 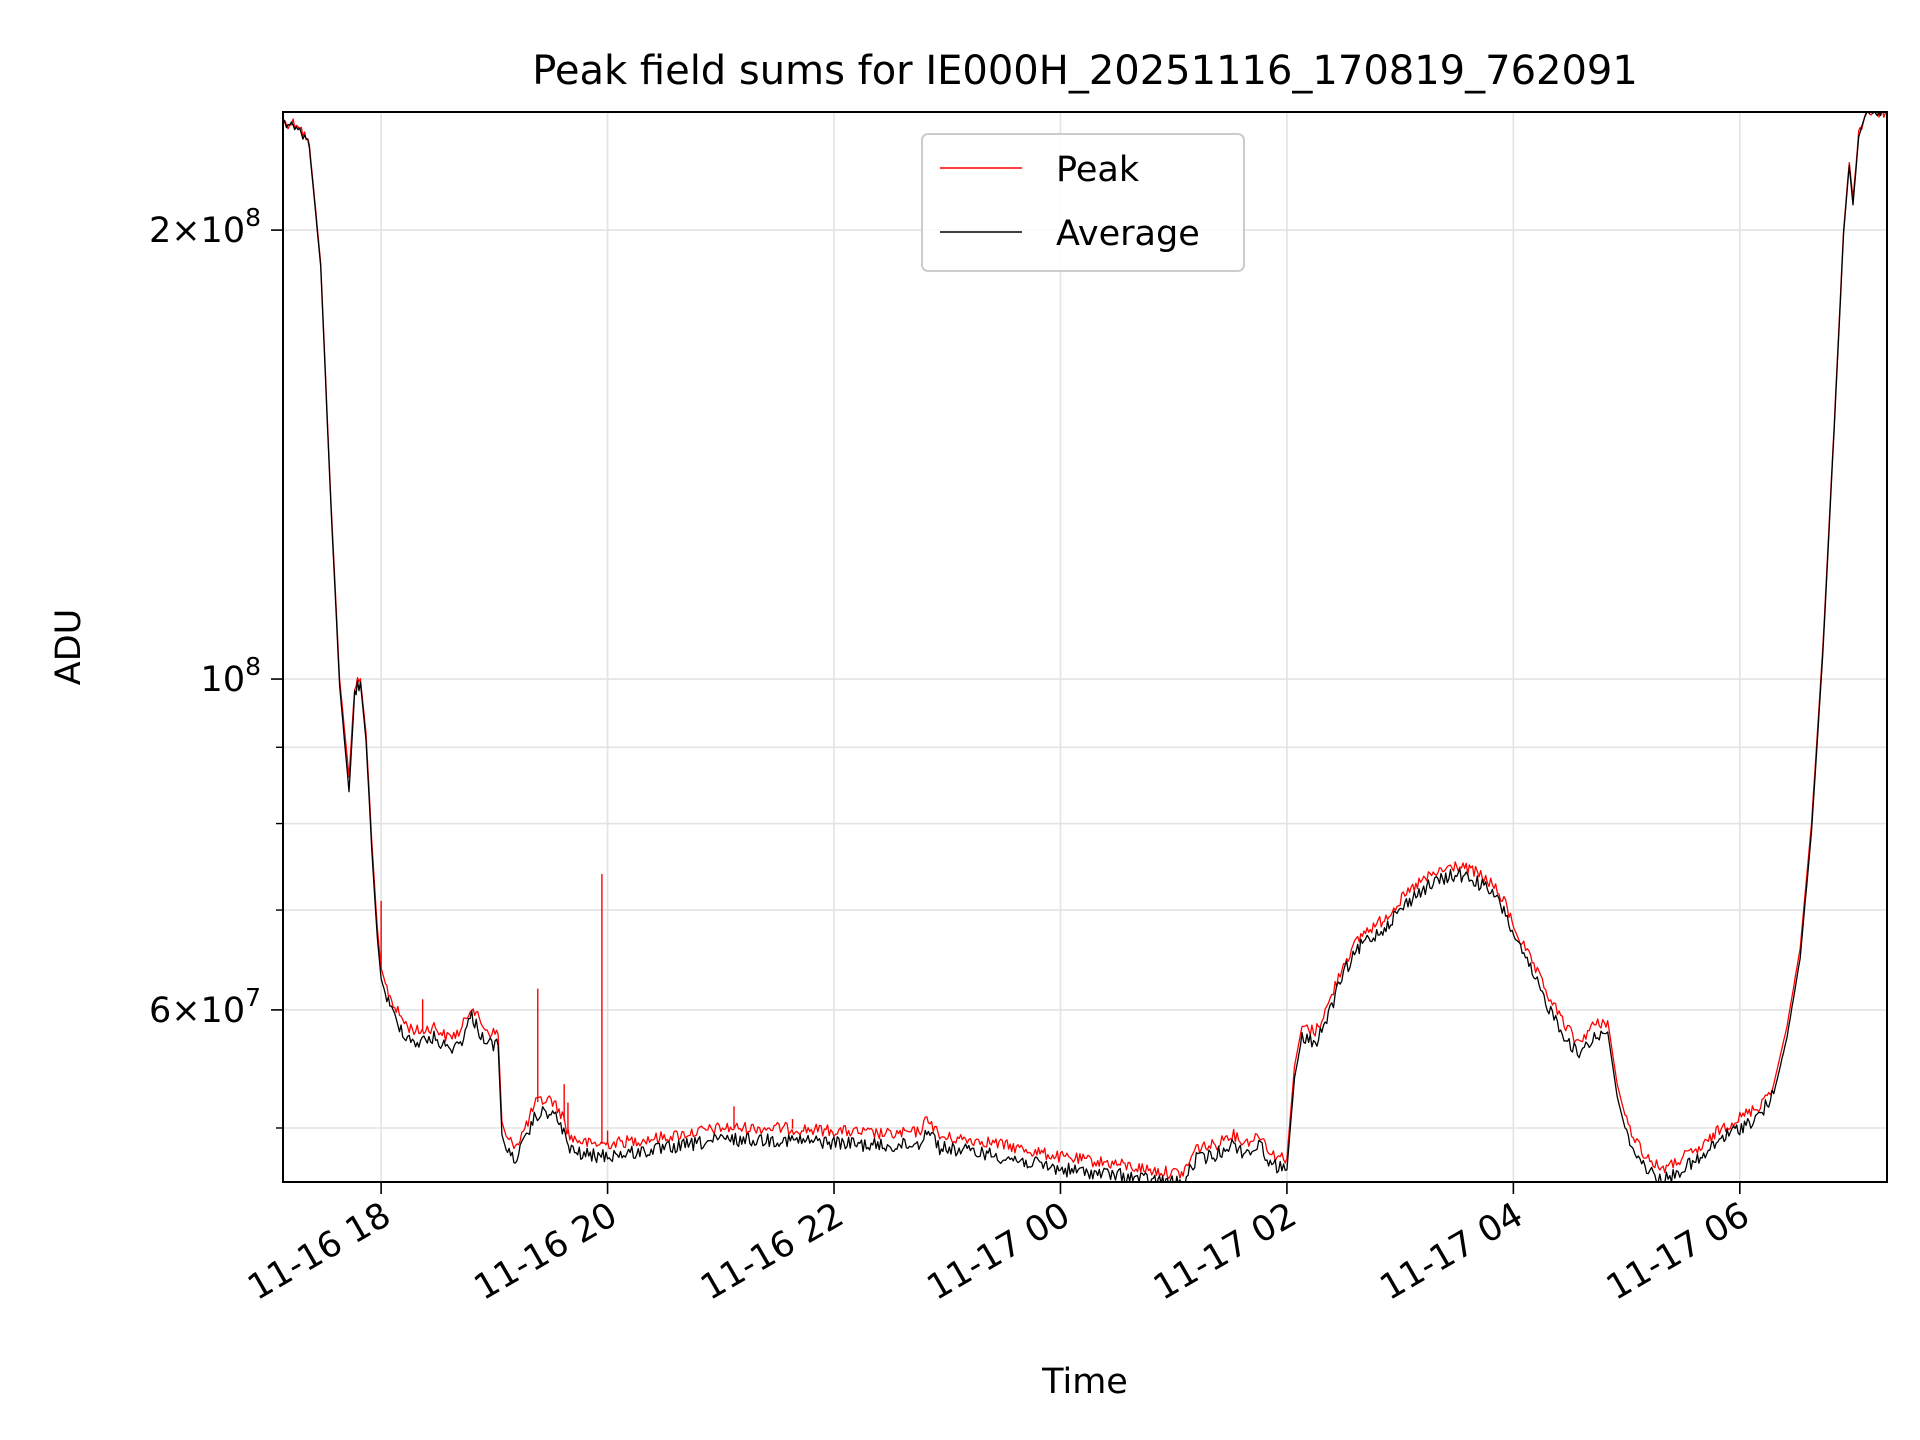 What do you see at coordinates (1083, 202) in the screenshot?
I see `legend: Peak Average` at bounding box center [1083, 202].